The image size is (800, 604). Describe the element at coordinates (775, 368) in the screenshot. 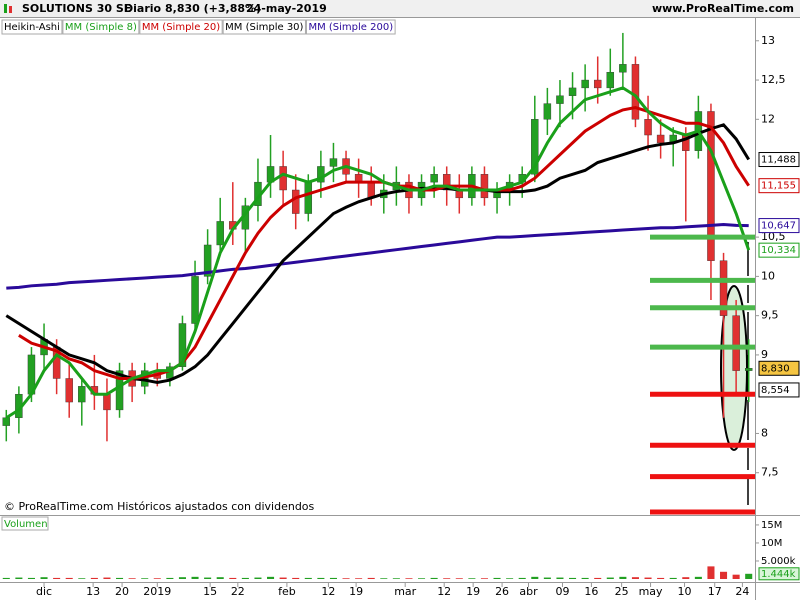

I see `price-label: 8,830` at that location.